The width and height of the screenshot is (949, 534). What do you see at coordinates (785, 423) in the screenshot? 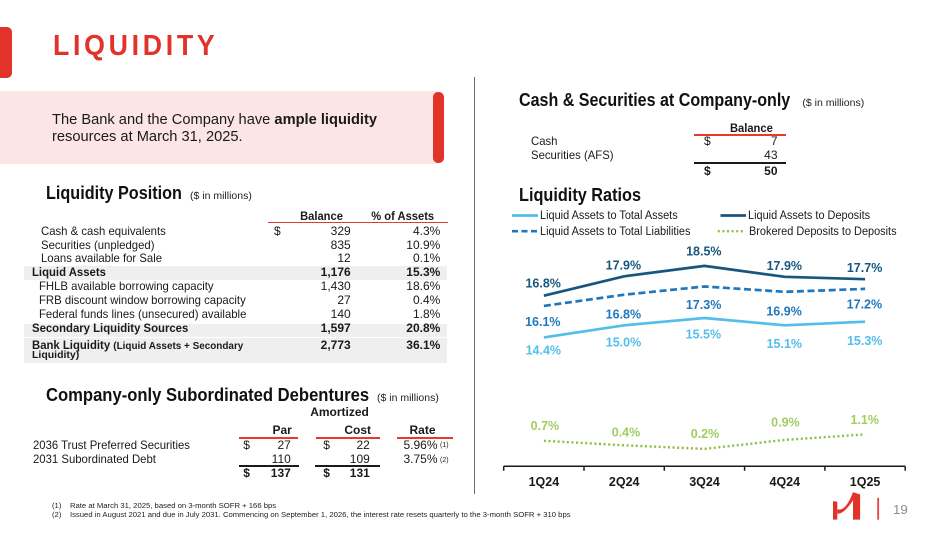
I see `svg-text: 0.9%` at bounding box center [785, 423].